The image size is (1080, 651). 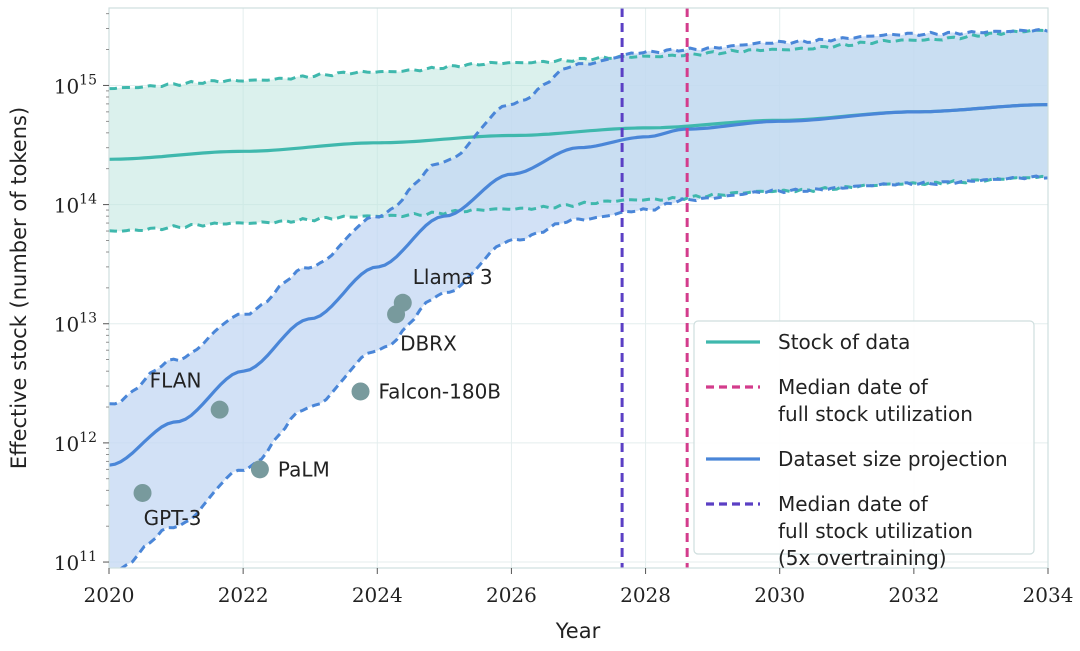 I want to click on watermark: 掘金技术社区 @ 机器之心, so click(x=947, y=621).